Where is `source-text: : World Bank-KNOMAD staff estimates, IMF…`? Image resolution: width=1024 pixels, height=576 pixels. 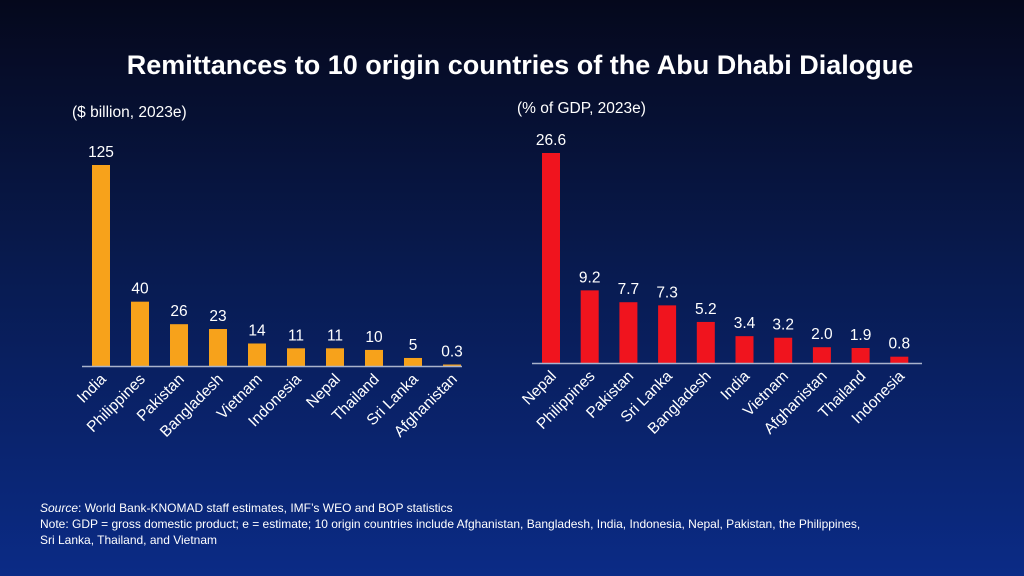
source-text: : World Bank-KNOMAD staff estimates, IMF… is located at coordinates (265, 508).